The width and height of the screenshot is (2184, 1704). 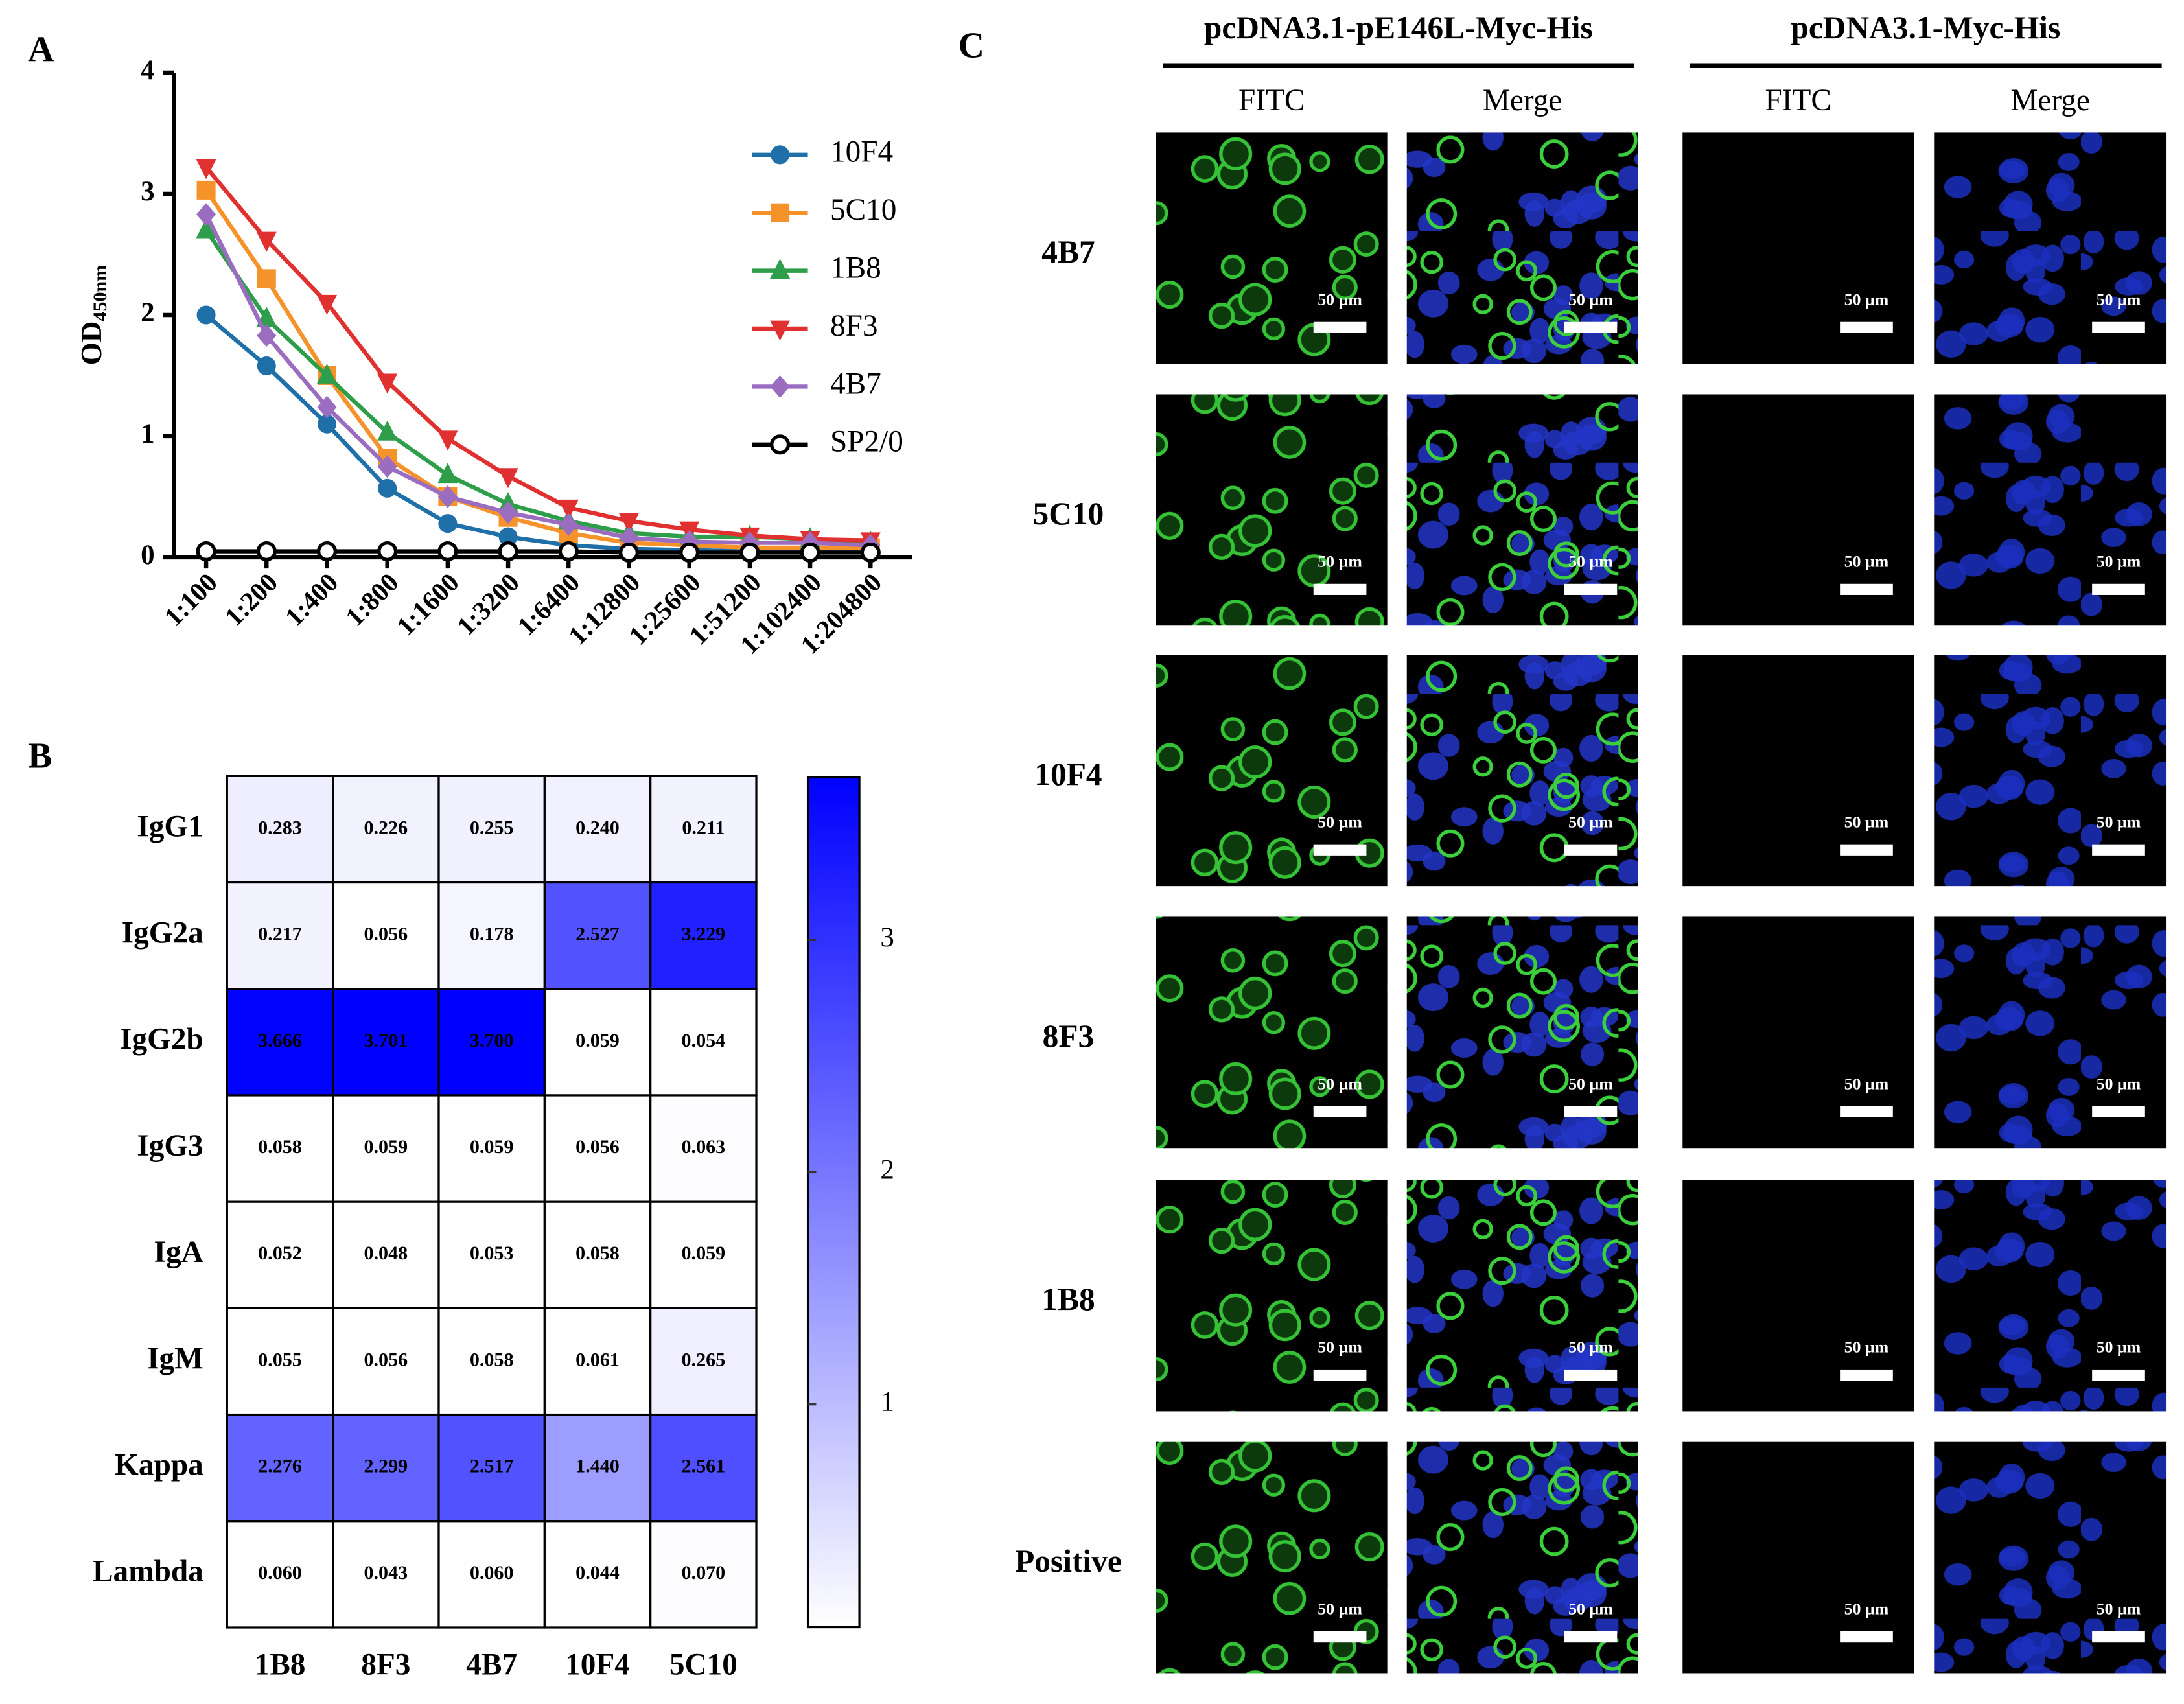 I want to click on row-label: 1B8, so click(x=1068, y=1299).